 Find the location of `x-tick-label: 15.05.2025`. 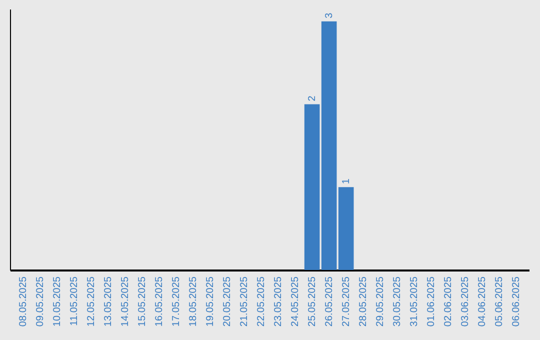

x-tick-label: 15.05.2025 is located at coordinates (142, 301).